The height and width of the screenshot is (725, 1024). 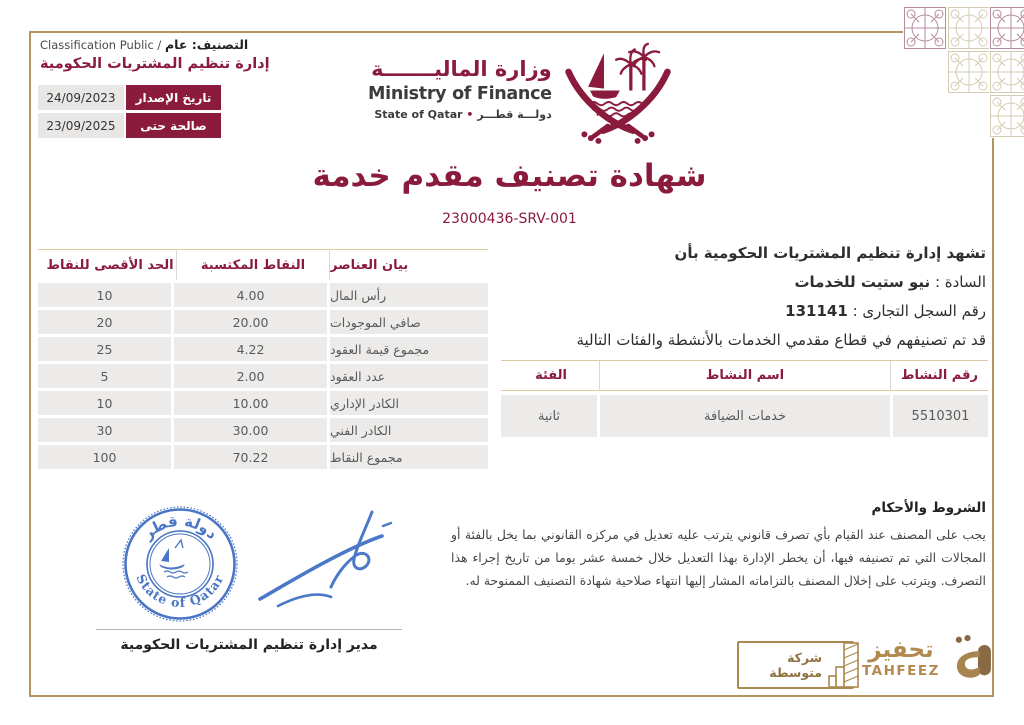 I want to click on building-chart-icon, so click(x=843, y=665).